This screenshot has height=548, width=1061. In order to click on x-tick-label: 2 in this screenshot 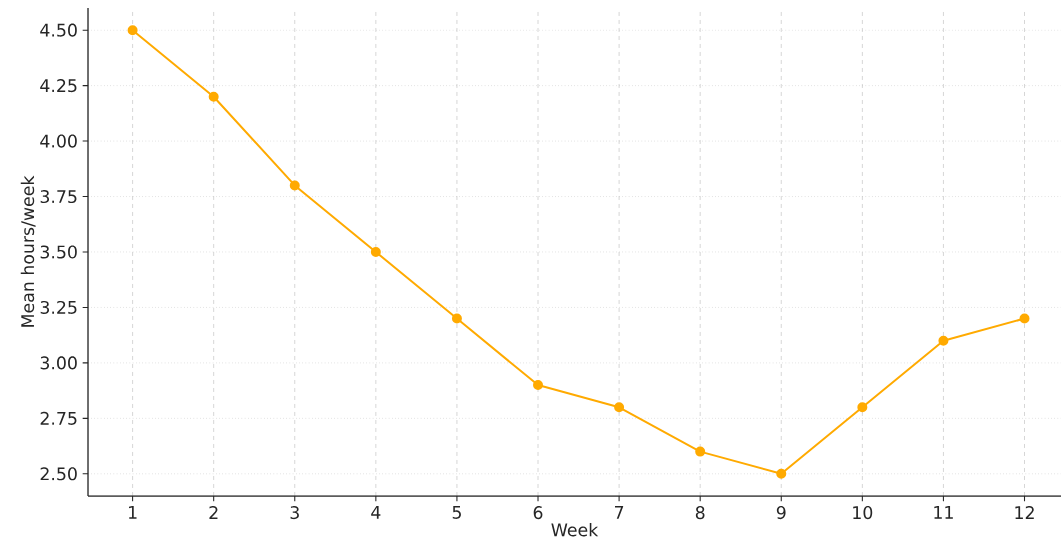, I will do `click(213, 512)`.